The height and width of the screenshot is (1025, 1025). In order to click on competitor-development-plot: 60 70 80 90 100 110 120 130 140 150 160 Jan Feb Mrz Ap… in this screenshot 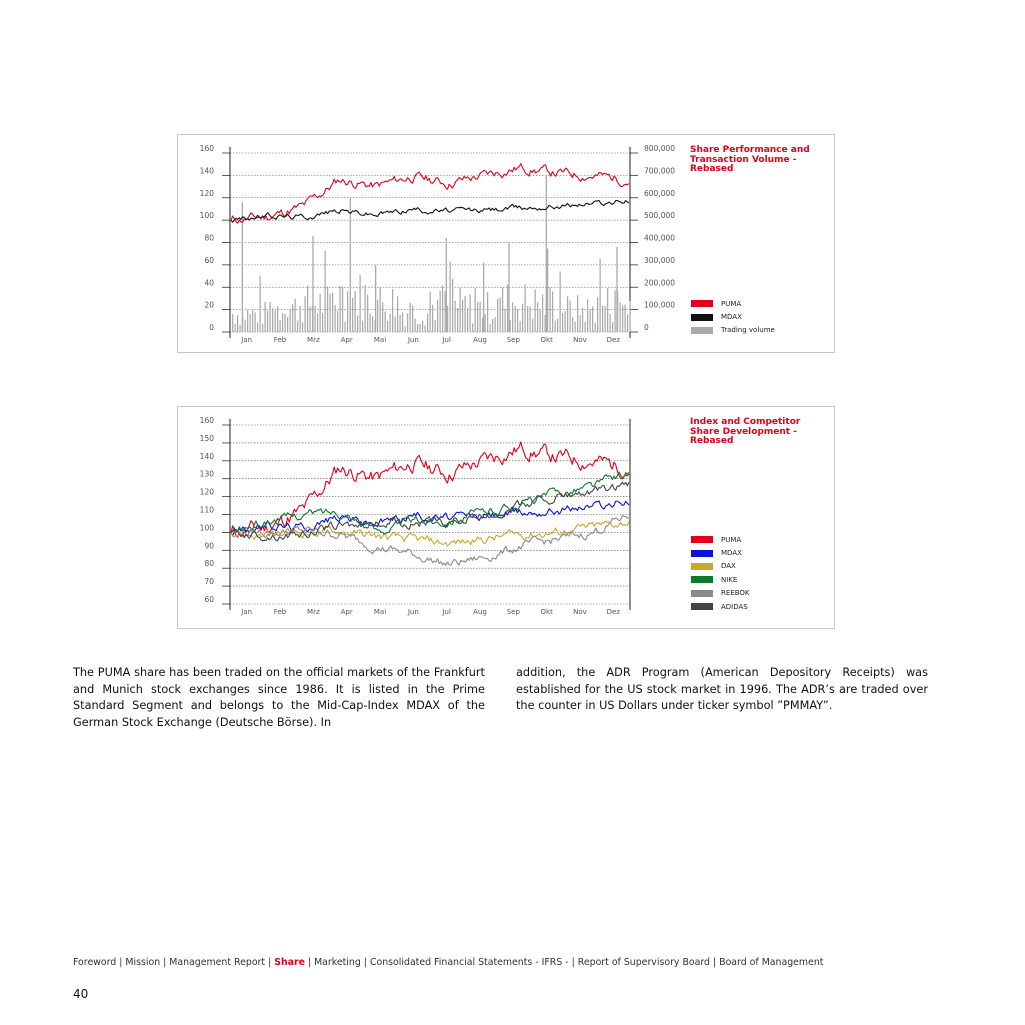, I will do `click(415, 516)`.